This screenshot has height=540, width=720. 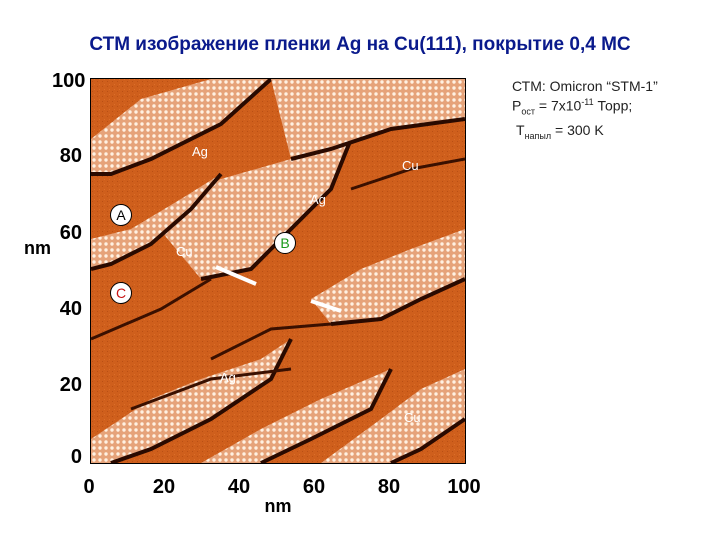 I want to click on x-tick-label: 0, so click(x=89, y=487).